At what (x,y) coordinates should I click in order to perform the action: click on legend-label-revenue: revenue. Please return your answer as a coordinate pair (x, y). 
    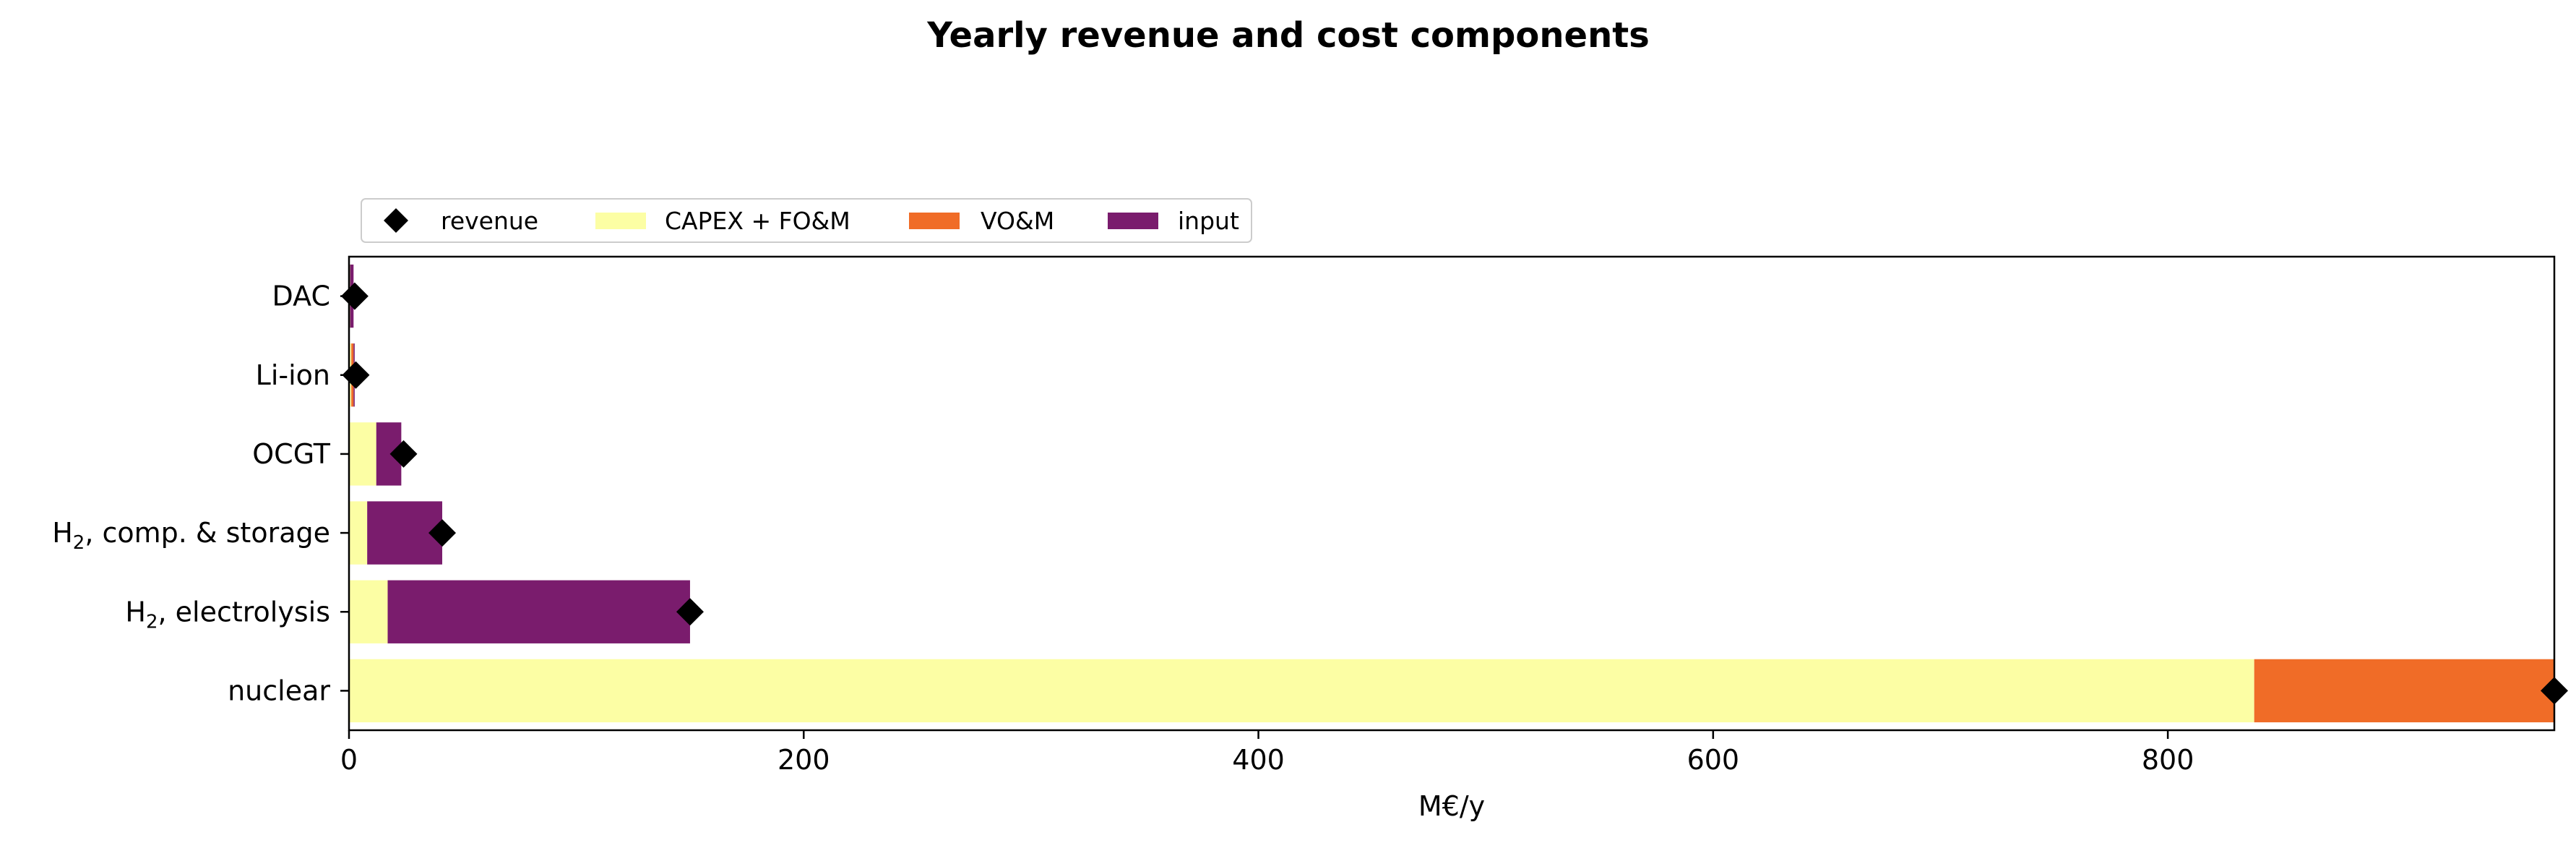
    Looking at the image, I should click on (489, 221).